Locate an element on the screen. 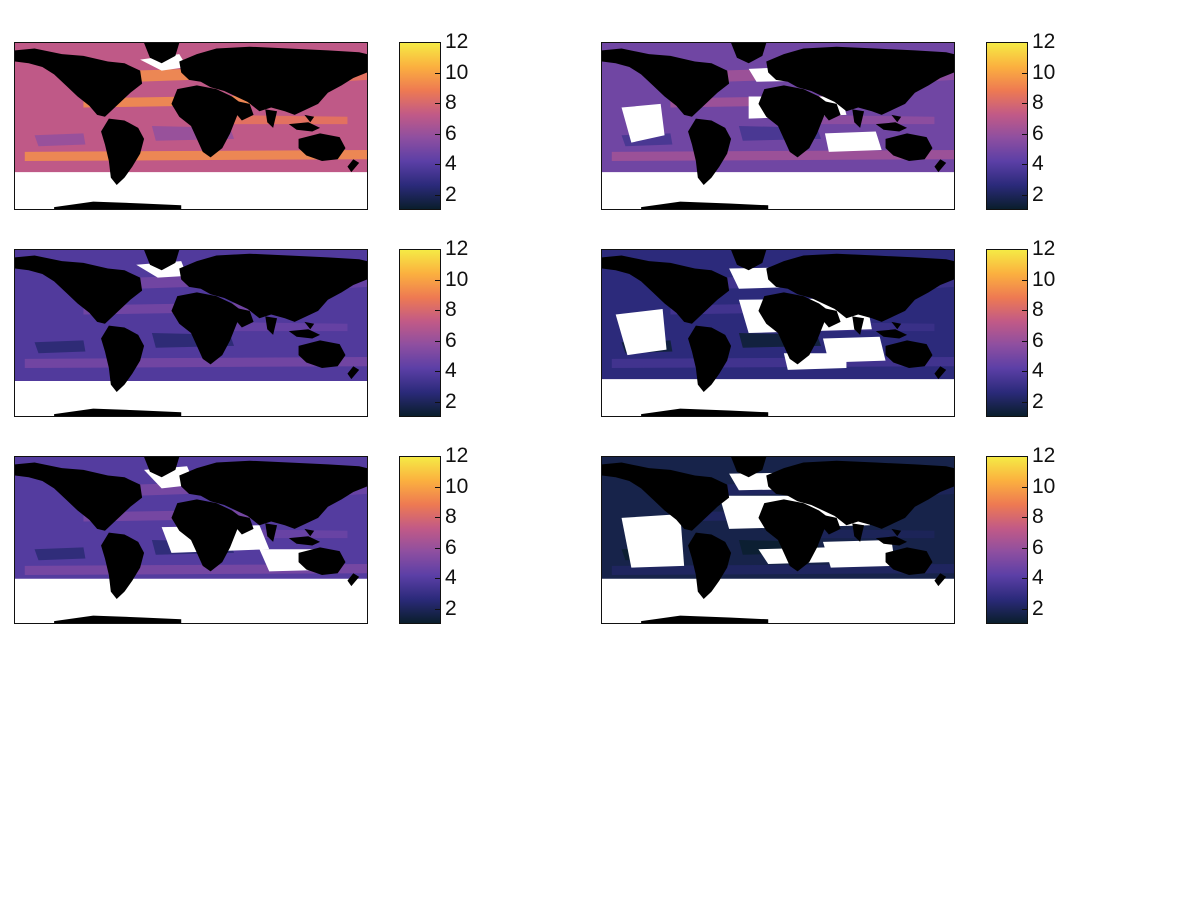 The height and width of the screenshot is (900, 1200). colorbar-panel-r1-c2 is located at coordinates (1007, 126).